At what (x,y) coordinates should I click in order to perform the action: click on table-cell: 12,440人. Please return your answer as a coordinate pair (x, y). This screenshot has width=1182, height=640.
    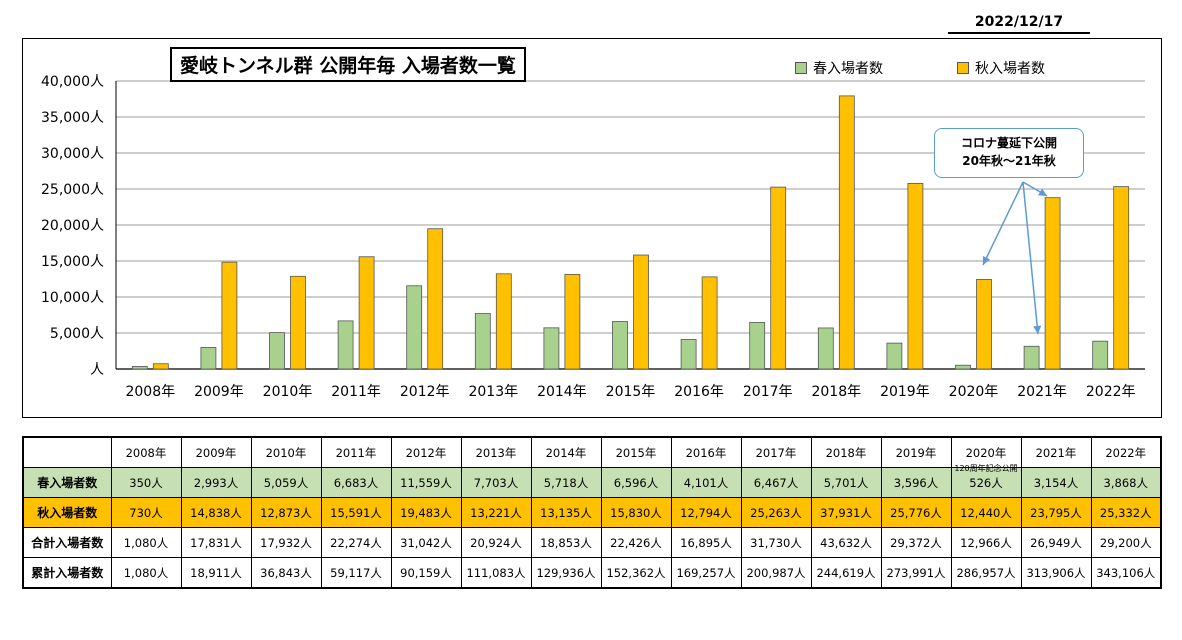
    Looking at the image, I should click on (986, 512).